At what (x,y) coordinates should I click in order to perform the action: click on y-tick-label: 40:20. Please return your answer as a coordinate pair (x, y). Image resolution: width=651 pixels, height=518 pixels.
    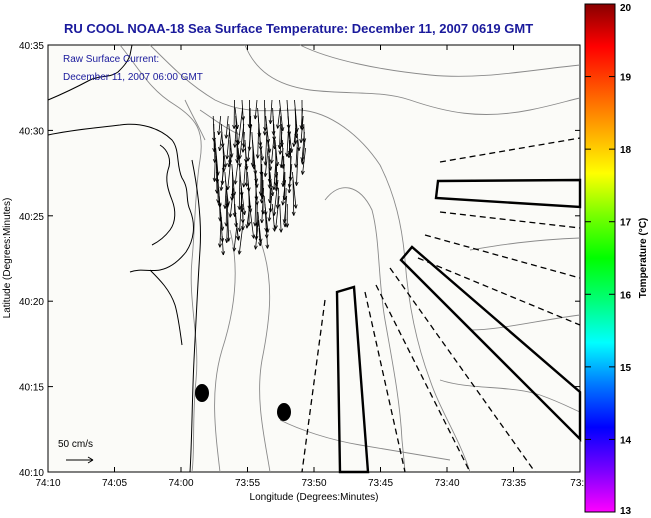
    Looking at the image, I should click on (31, 302).